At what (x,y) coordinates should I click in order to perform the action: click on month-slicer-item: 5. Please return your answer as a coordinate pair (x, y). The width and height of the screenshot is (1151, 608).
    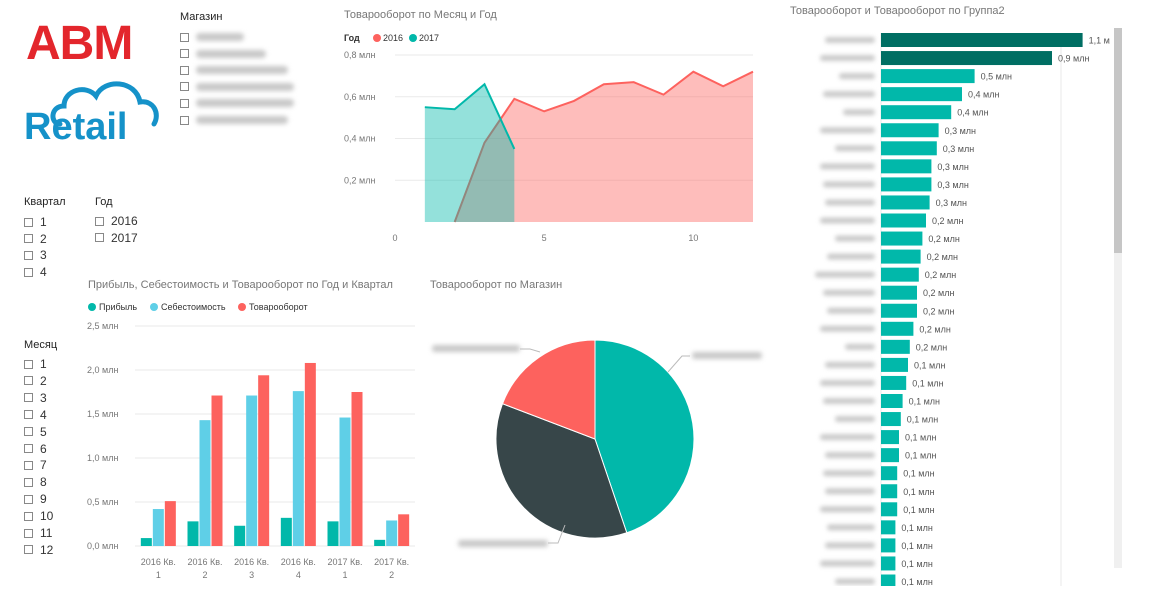
    Looking at the image, I should click on (35, 432).